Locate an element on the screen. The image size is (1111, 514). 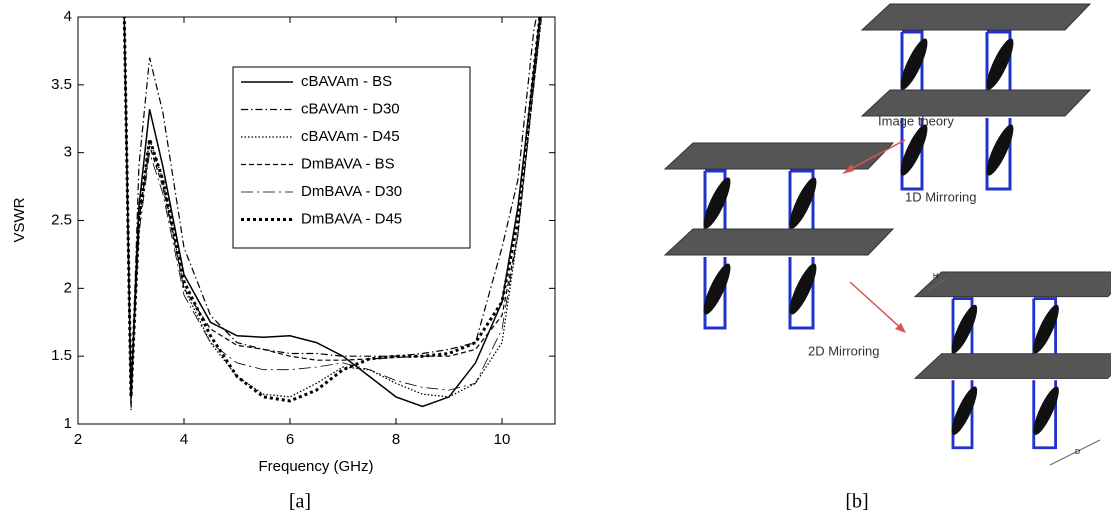
y-tick-label: 1 is located at coordinates (68, 423).